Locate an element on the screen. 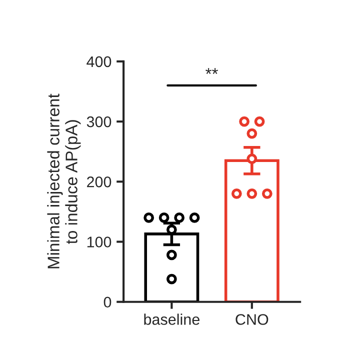 This screenshot has width=353, height=351. y-tick-label: 200 is located at coordinates (99, 182).